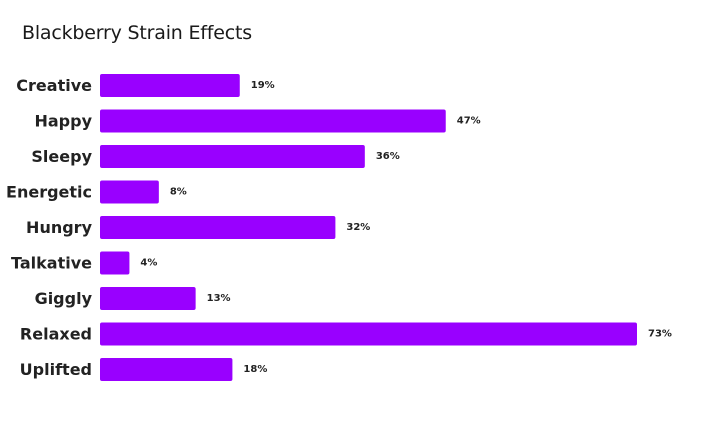 The width and height of the screenshot is (710, 439). Describe the element at coordinates (273, 121) in the screenshot. I see `bar-happy` at that location.